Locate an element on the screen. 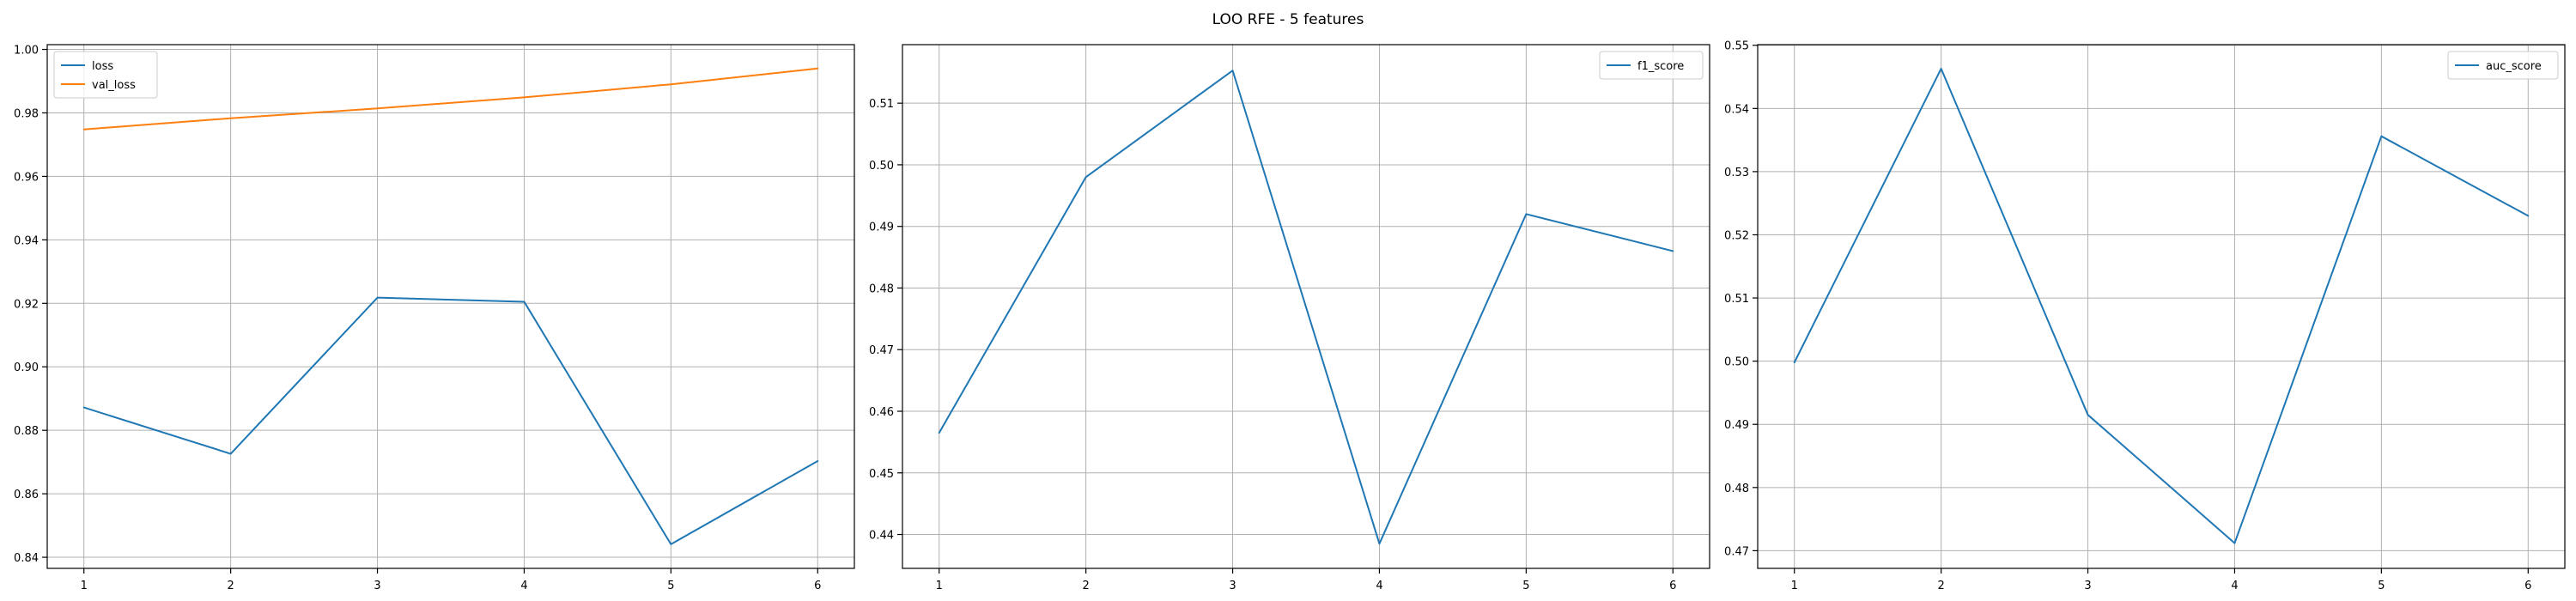  y-tick-label: 0.88 is located at coordinates (27, 432).